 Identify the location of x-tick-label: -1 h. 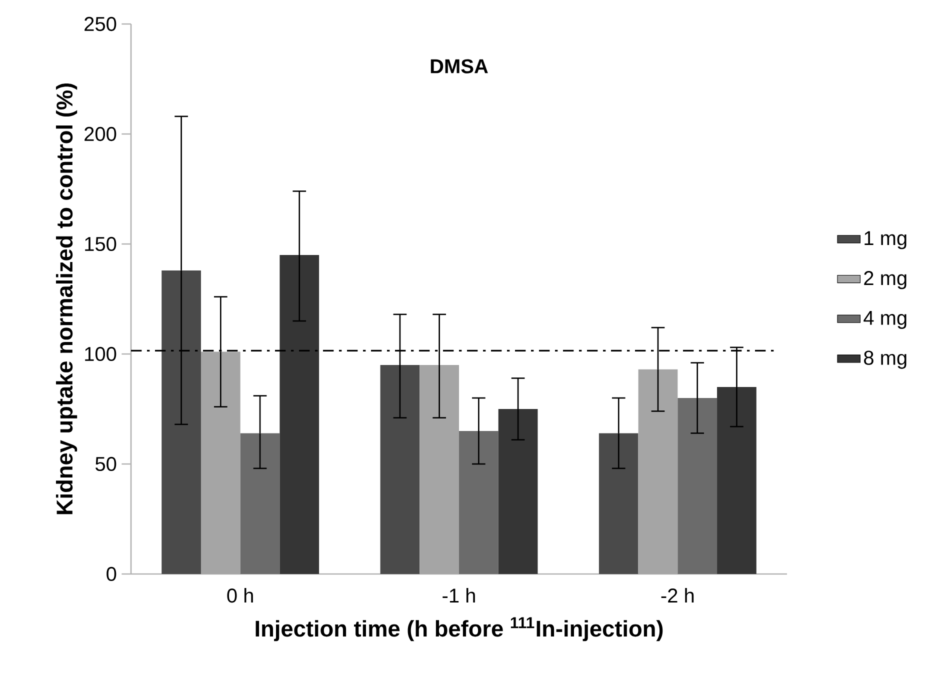
(458, 595).